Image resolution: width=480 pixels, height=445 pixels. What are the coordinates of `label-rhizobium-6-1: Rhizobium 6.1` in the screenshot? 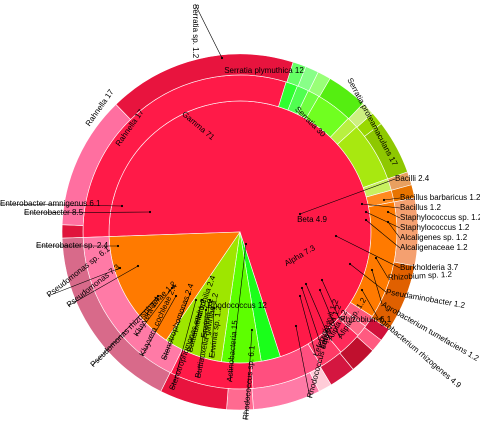 It's located at (366, 319).